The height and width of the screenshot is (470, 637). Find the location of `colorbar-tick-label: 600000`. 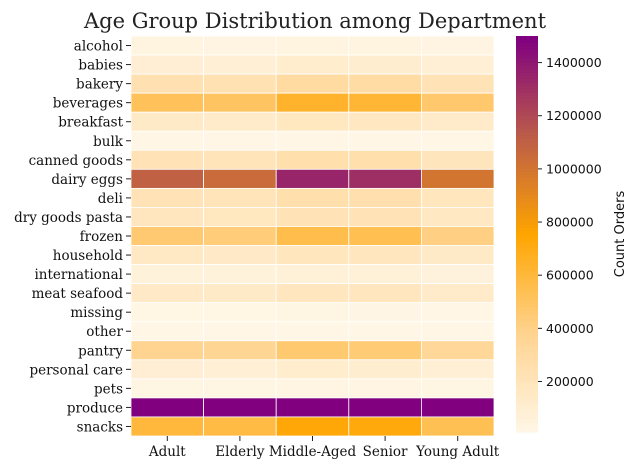

colorbar-tick-label: 600000 is located at coordinates (570, 275).